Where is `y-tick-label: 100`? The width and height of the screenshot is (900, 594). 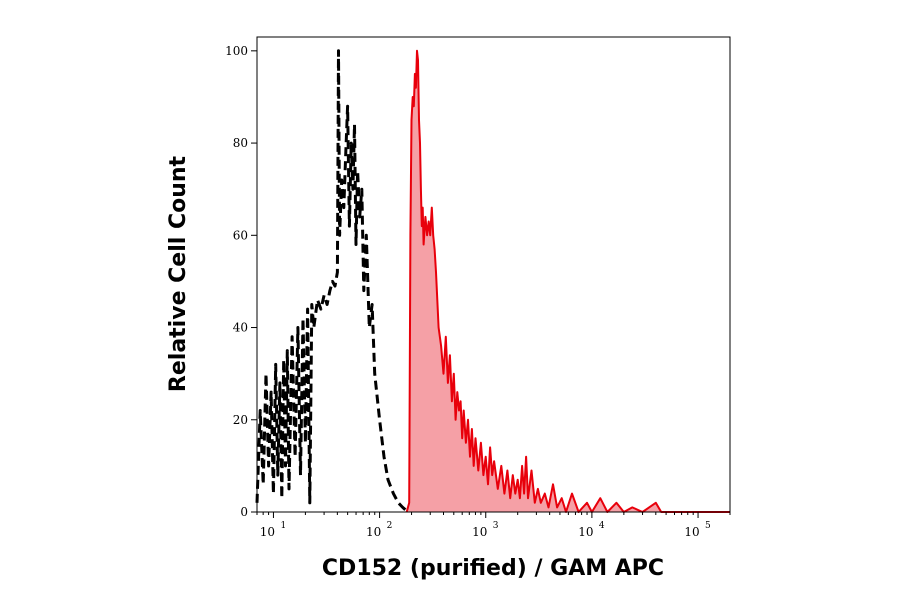
y-tick-label: 100 is located at coordinates (236, 51).